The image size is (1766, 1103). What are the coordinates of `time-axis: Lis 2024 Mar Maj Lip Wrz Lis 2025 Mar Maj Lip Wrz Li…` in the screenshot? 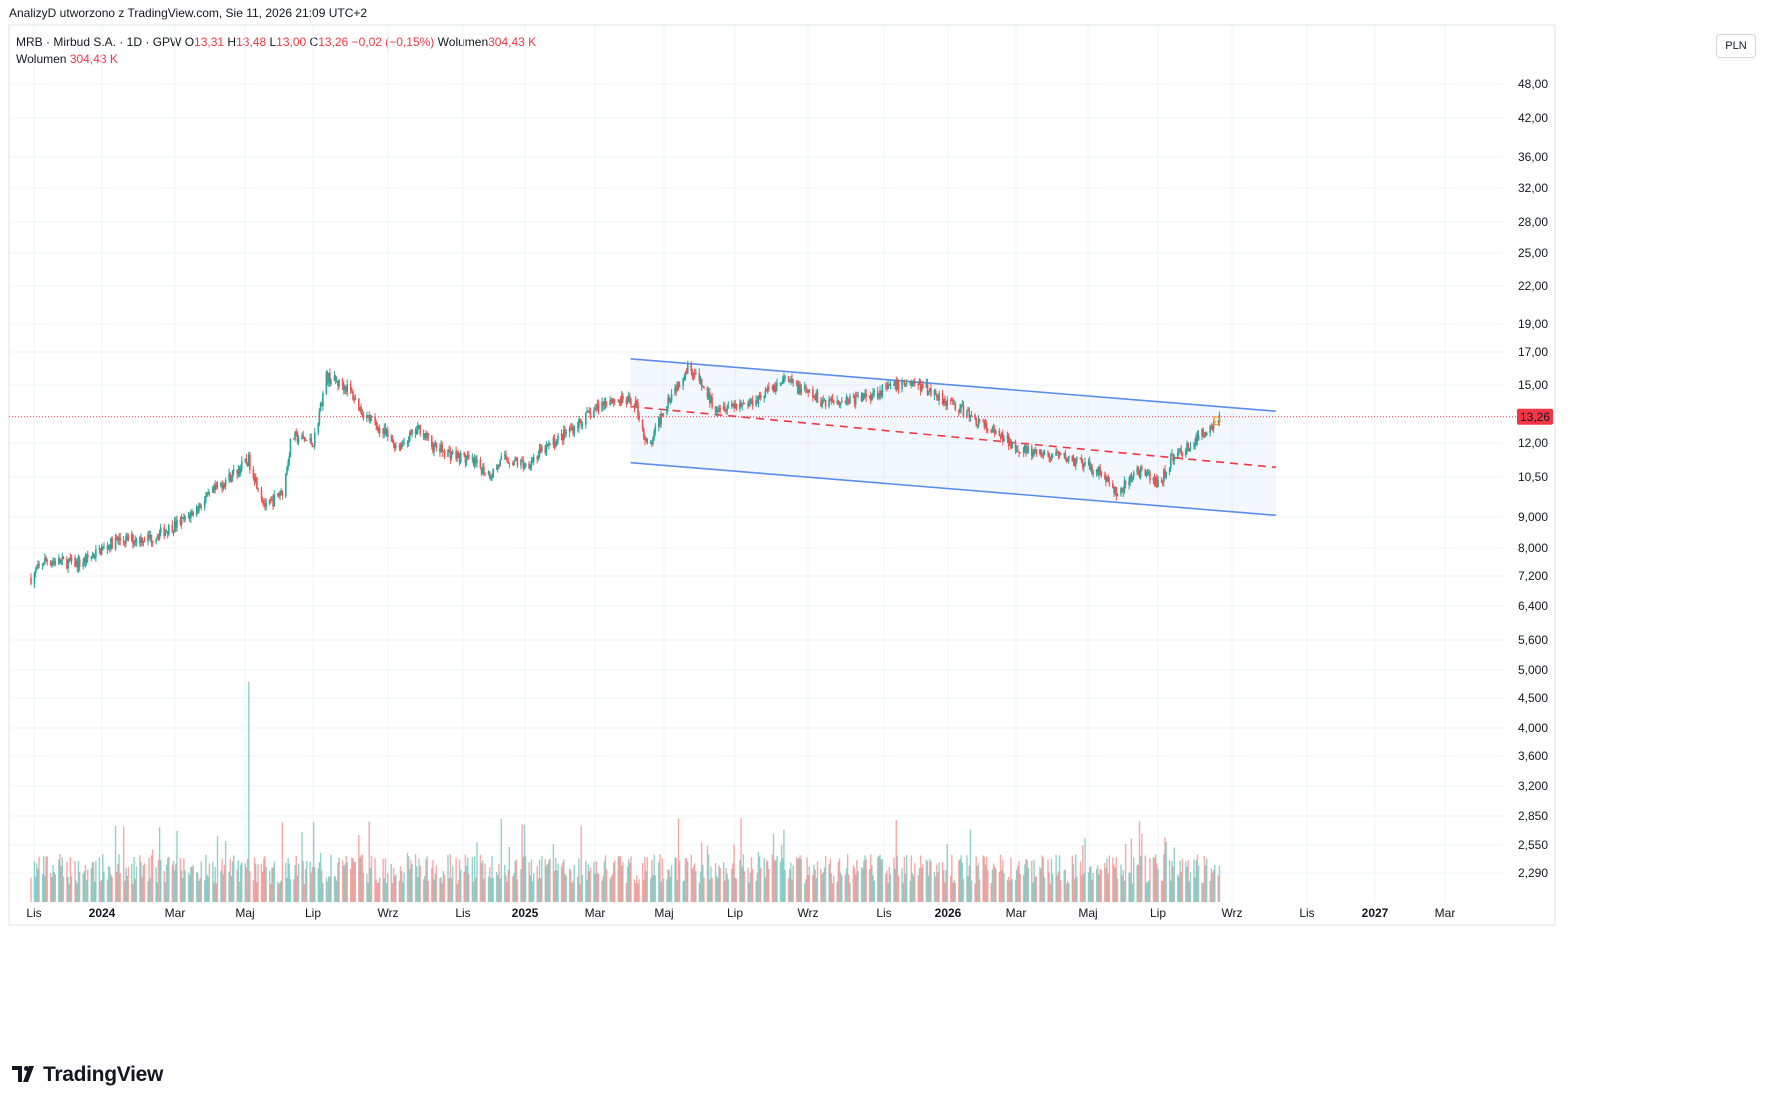 It's located at (740, 913).